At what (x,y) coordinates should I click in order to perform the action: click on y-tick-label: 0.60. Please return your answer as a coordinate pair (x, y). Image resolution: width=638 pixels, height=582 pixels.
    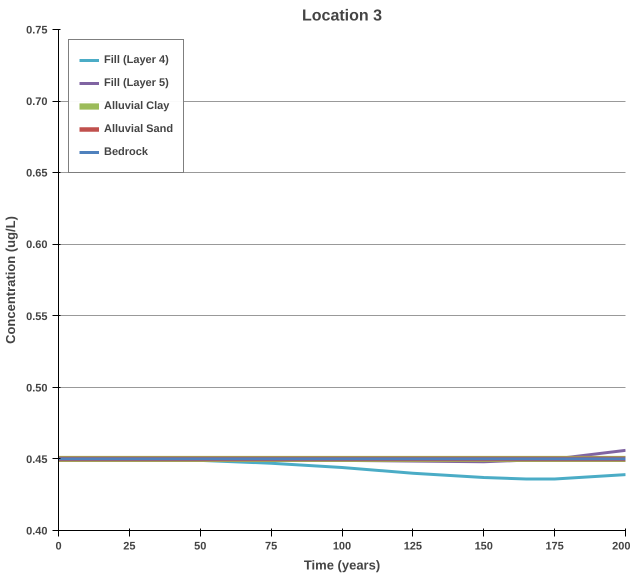
    Looking at the image, I should click on (37, 245).